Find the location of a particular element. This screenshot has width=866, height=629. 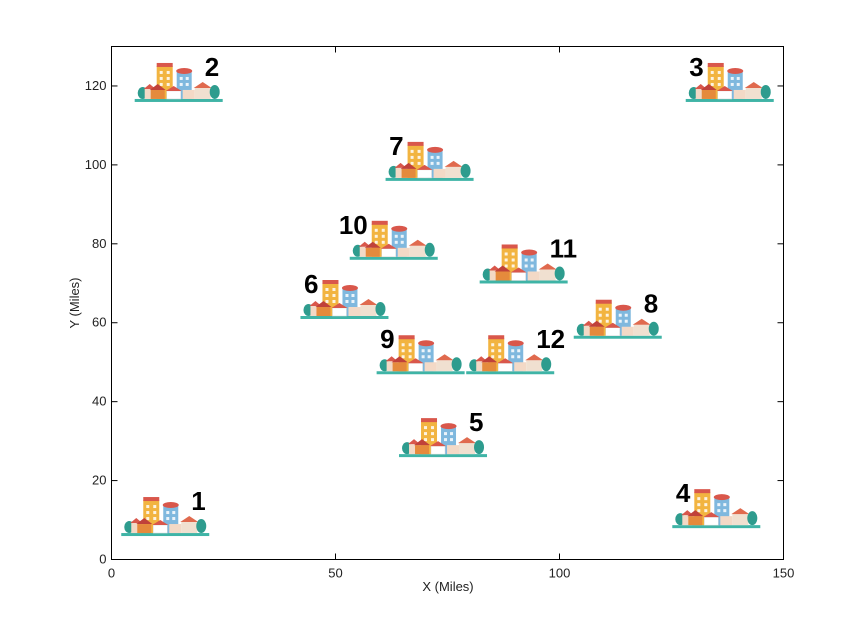

x-tick-label: 100 is located at coordinates (560, 573).